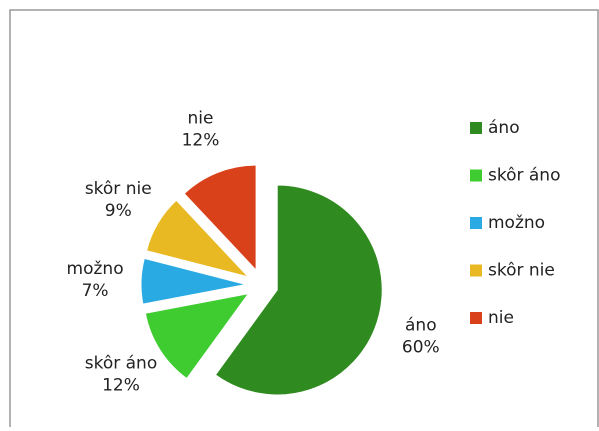 The height and width of the screenshot is (431, 599). I want to click on slice-label-name: skôr áno, so click(121, 363).